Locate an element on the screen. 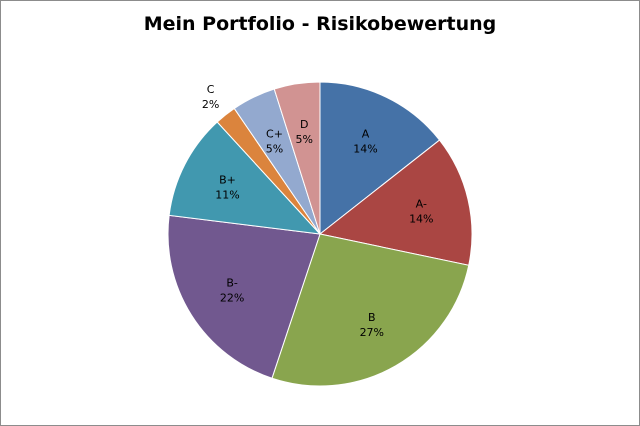 The width and height of the screenshot is (640, 426). slice-label-6: C+ 5% is located at coordinates (274, 142).